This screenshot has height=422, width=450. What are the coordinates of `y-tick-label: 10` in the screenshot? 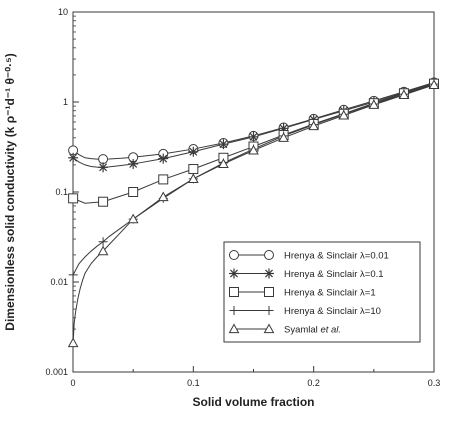 It's located at (63, 12).